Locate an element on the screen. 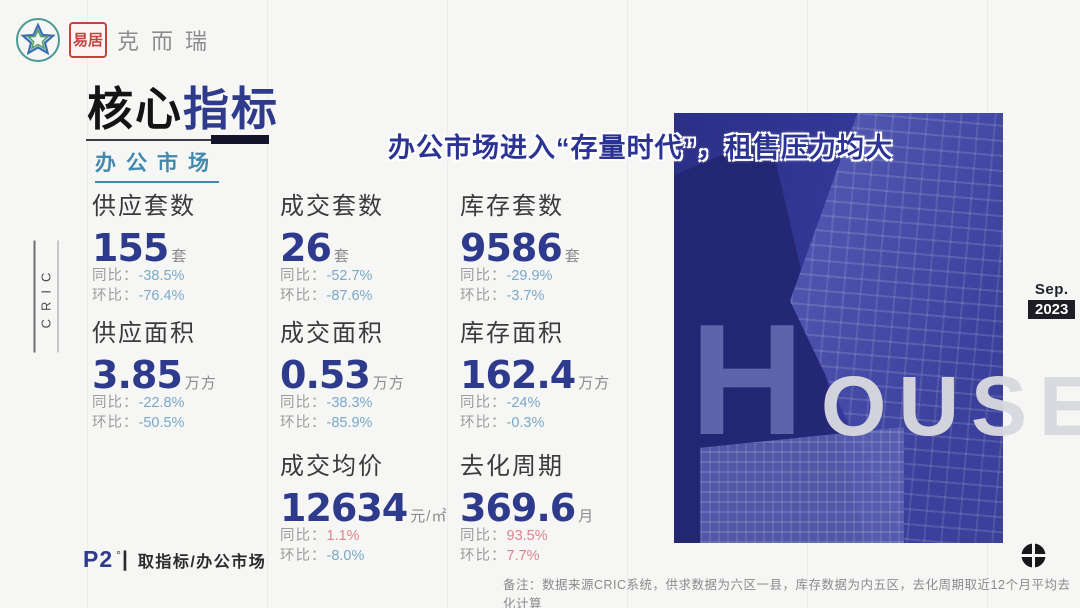 The width and height of the screenshot is (1080, 608). metric-value: 3.85 is located at coordinates (137, 375).